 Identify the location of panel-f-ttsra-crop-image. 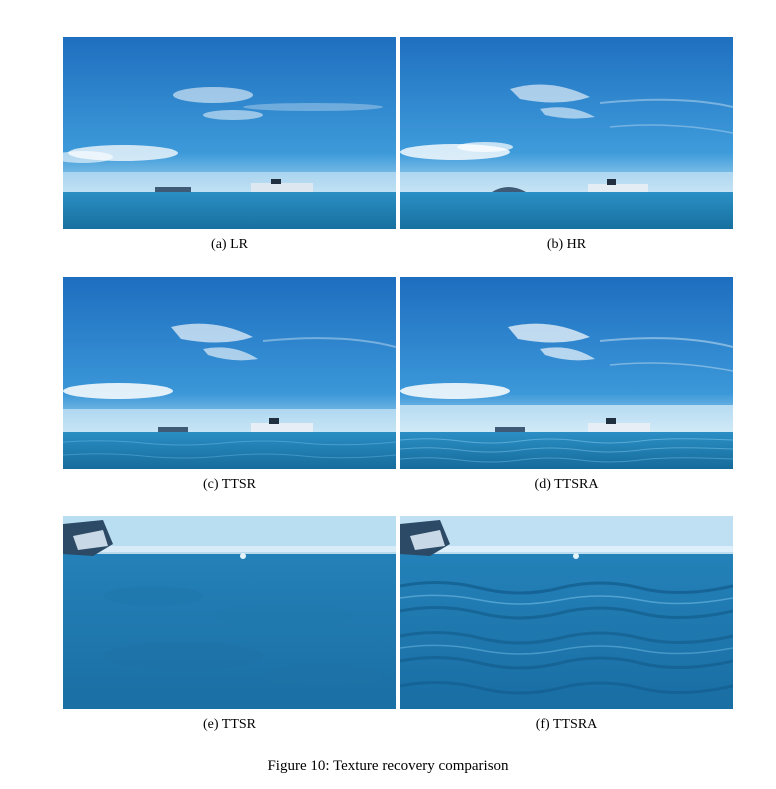
(566, 612).